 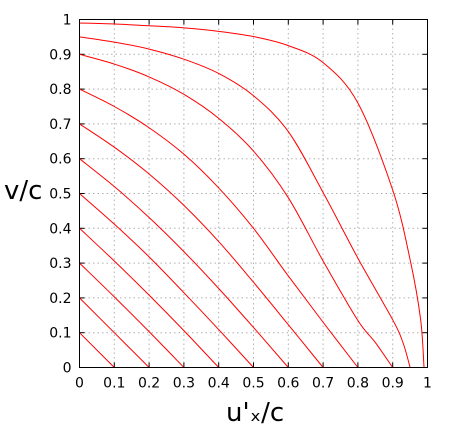 What do you see at coordinates (60, 160) in the screenshot?
I see `y-tick-label: 0.6` at bounding box center [60, 160].